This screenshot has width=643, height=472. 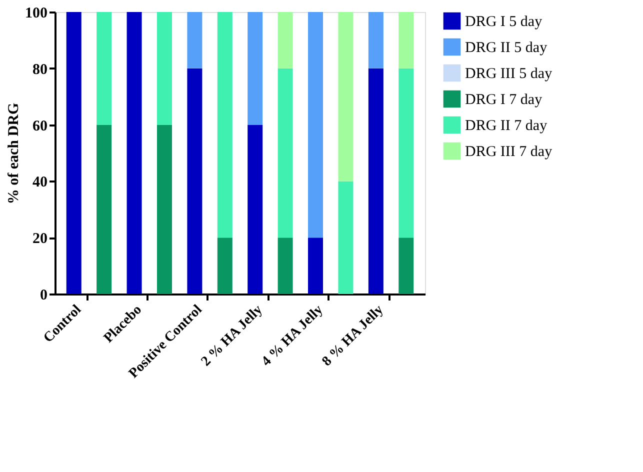 I want to click on legend-label: DRG III 5 day, so click(x=509, y=74).